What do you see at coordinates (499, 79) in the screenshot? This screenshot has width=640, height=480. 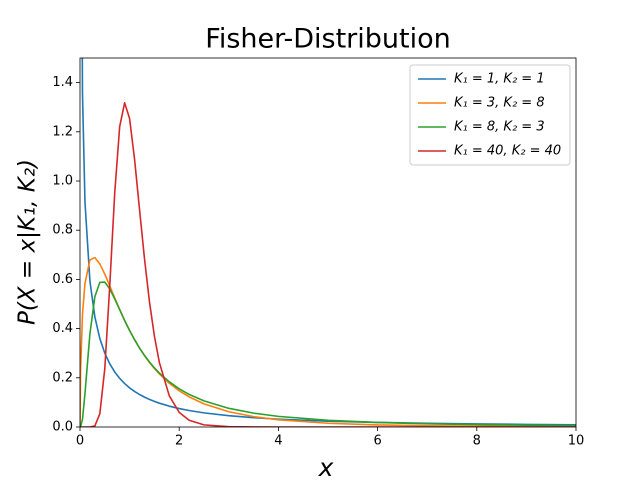 I see `legend-label: K₁ = 1, K₂ = 1` at bounding box center [499, 79].